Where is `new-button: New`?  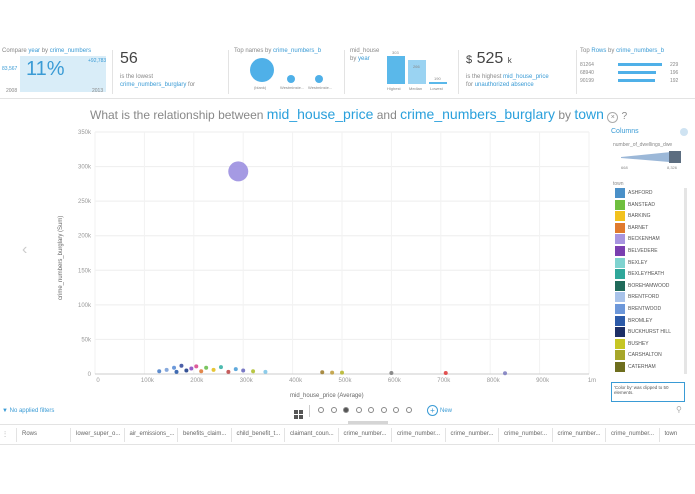
new-button: New is located at coordinates (446, 411).